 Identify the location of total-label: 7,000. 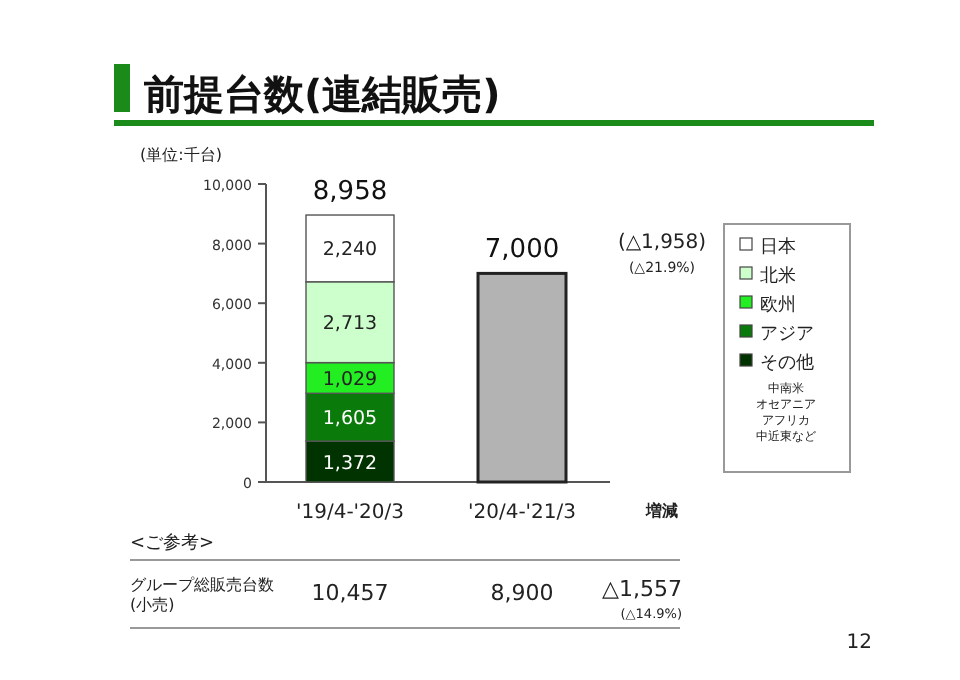
(522, 250).